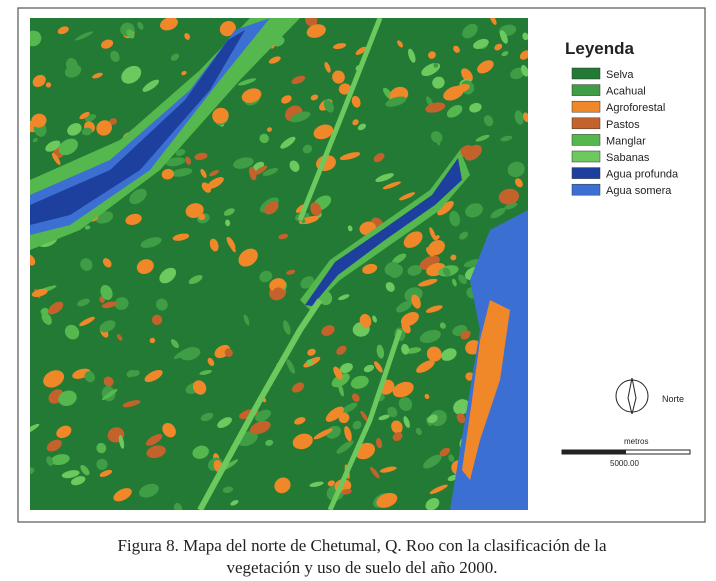 The height and width of the screenshot is (581, 716). What do you see at coordinates (636, 441) in the screenshot?
I see `scale-unit: metros` at bounding box center [636, 441].